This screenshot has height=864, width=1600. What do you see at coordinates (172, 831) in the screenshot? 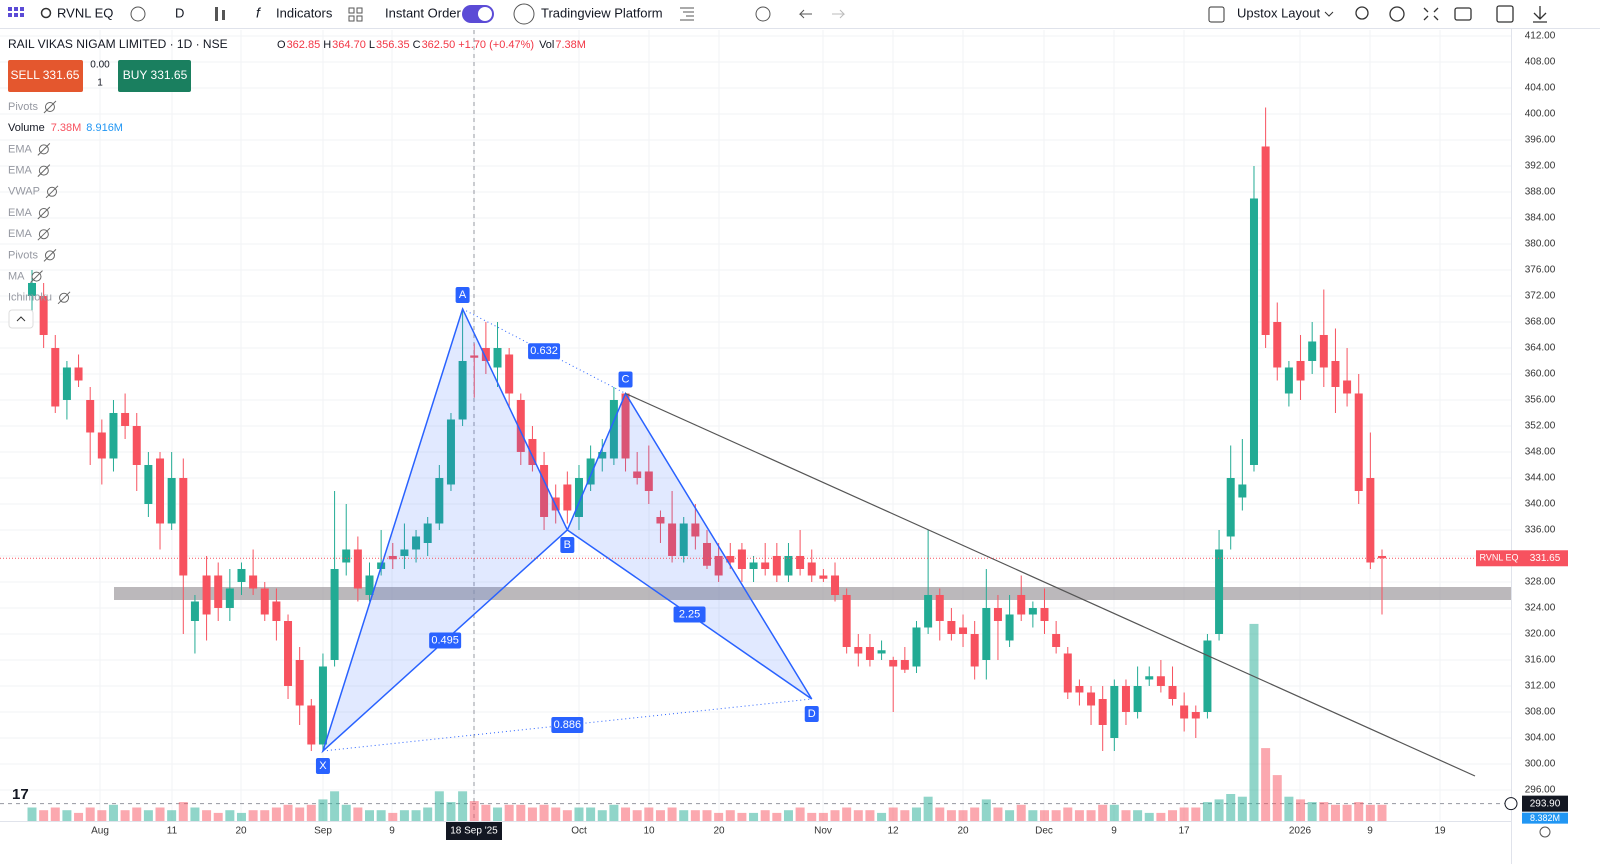
I see `x-tick-label: 11` at bounding box center [172, 831].